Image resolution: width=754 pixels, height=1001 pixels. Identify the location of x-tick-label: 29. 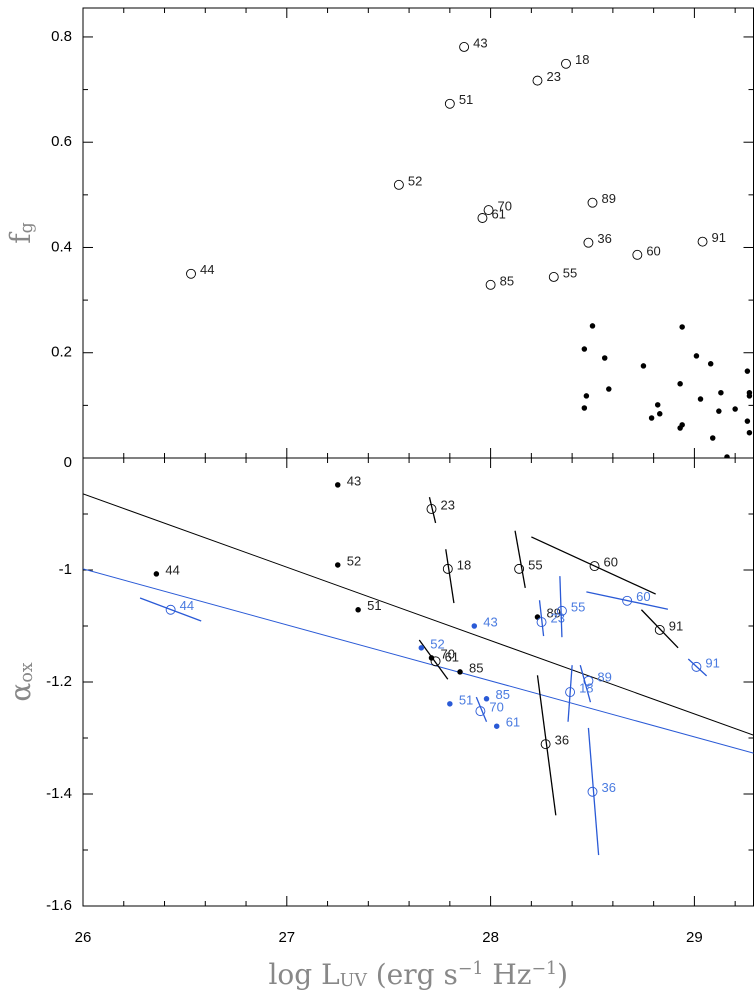
(694, 937).